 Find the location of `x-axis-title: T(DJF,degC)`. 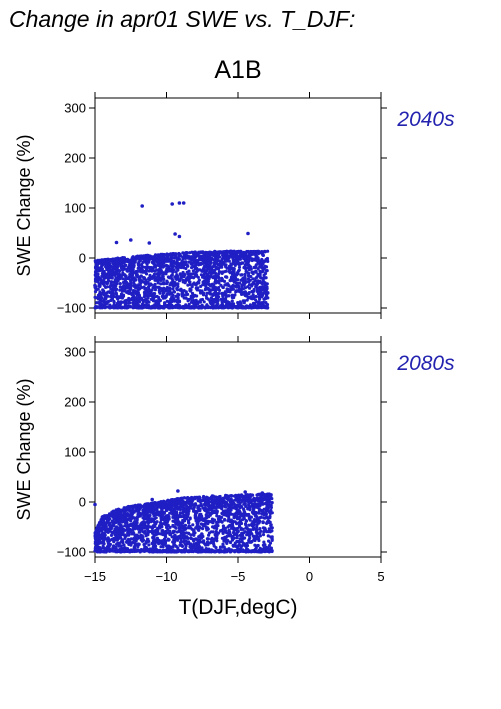

x-axis-title: T(DJF,degC) is located at coordinates (237, 607).